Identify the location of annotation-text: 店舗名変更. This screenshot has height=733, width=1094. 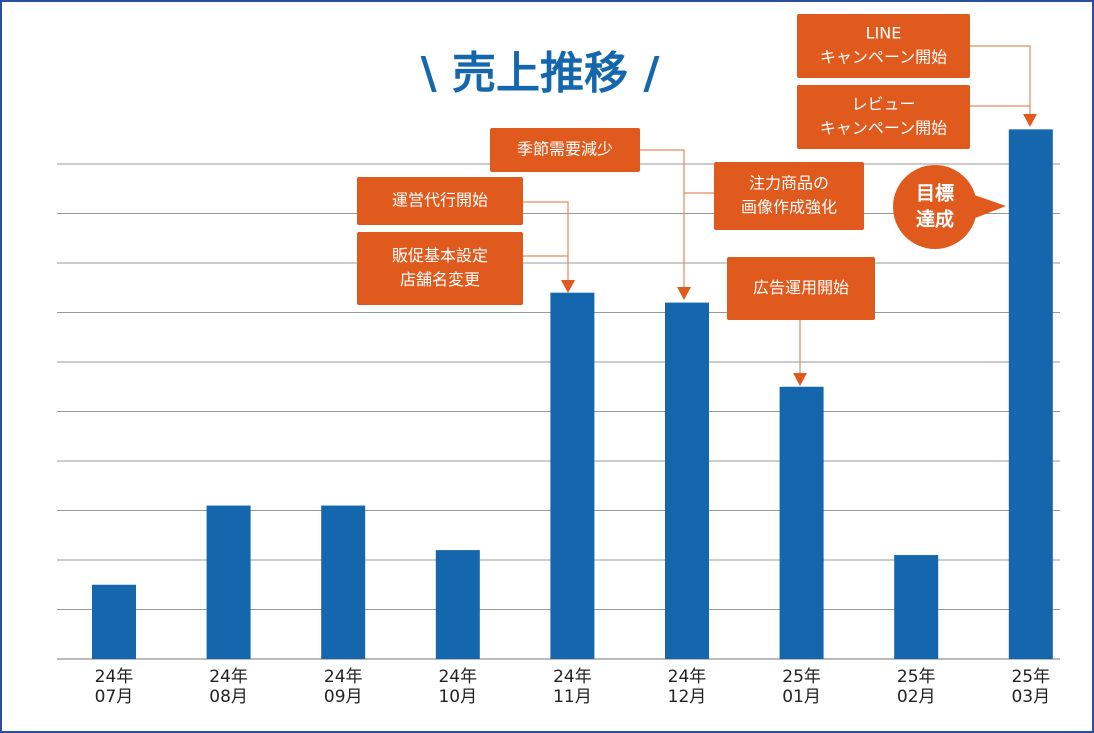
(440, 279).